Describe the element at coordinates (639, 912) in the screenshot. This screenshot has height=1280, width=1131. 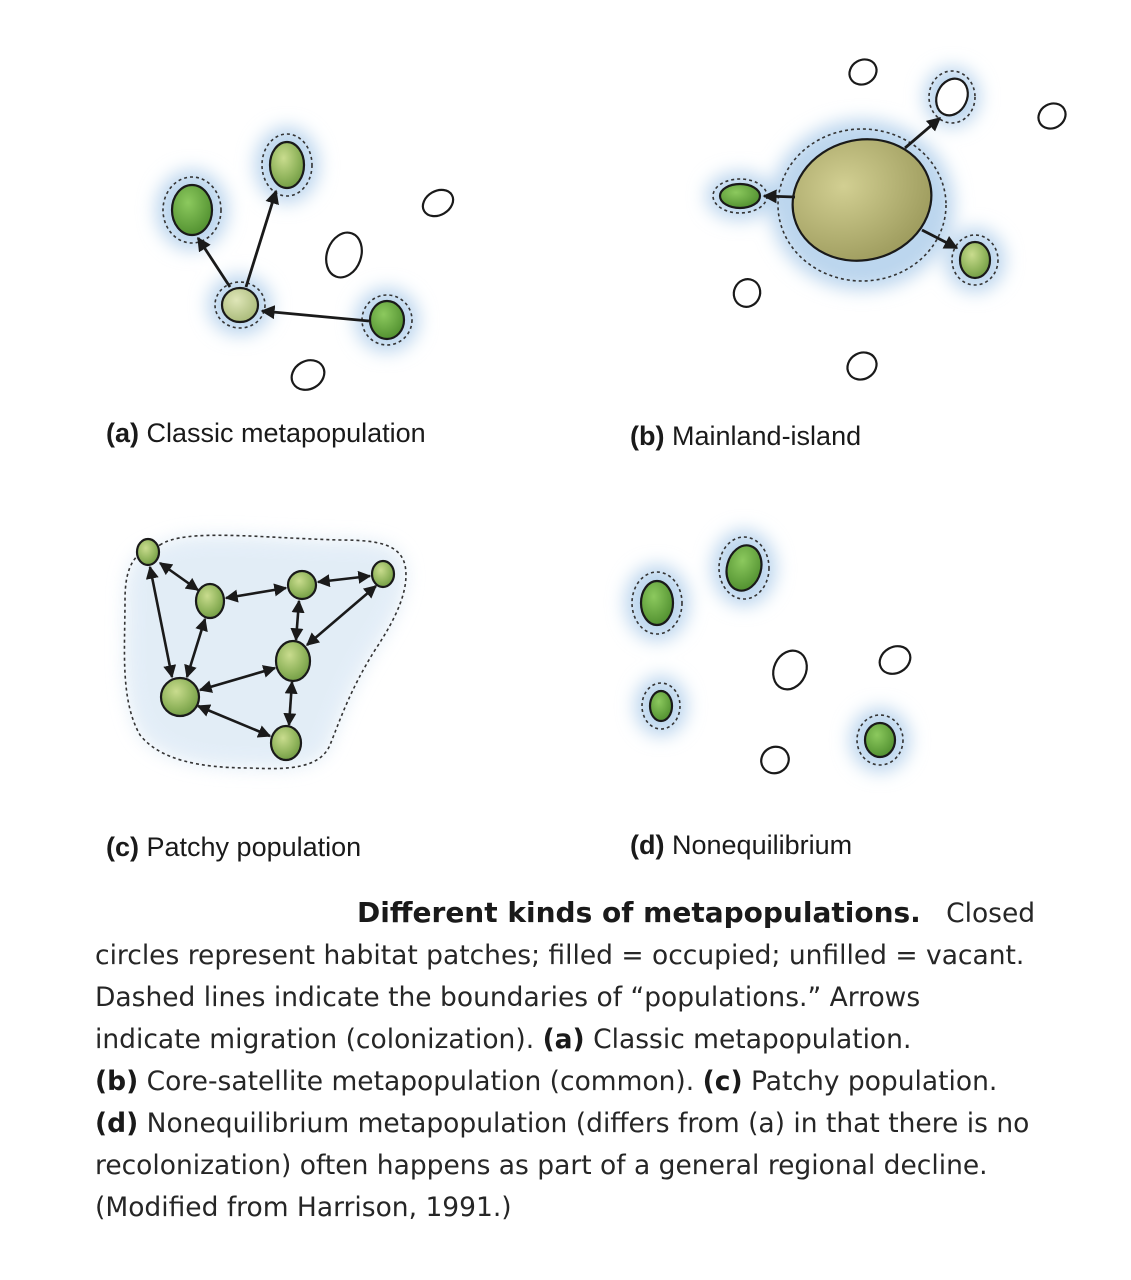
I see `caption-title: Different kinds of metapopulations.` at that location.